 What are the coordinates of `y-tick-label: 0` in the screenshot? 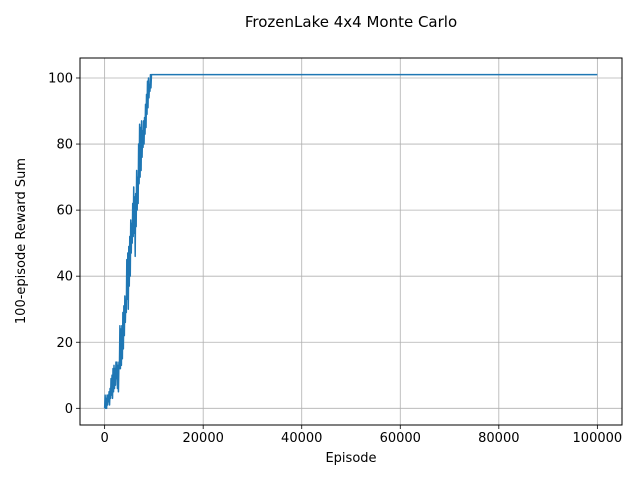 It's located at (69, 409).